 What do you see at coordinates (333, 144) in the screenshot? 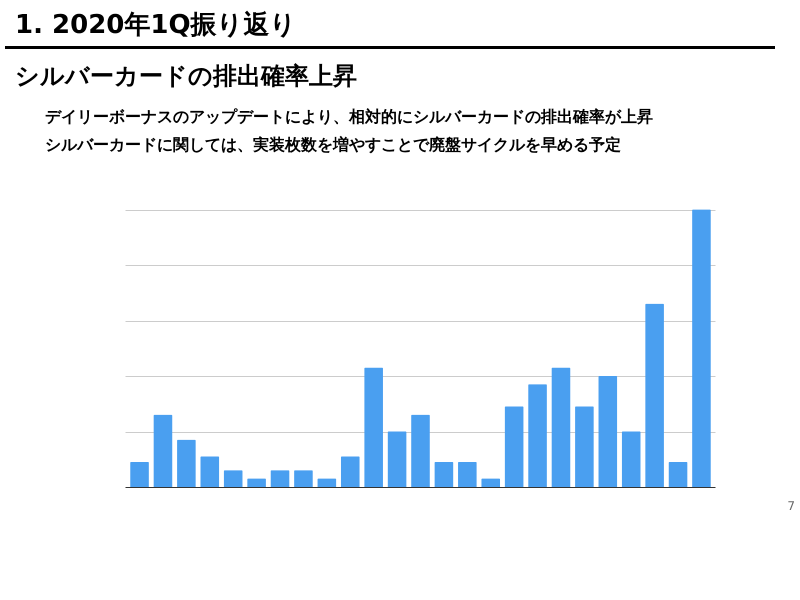
I see `text: シルバーカードに関しては、実装枚数を増やすことで廃盤サイクルを早める予定` at bounding box center [333, 144].